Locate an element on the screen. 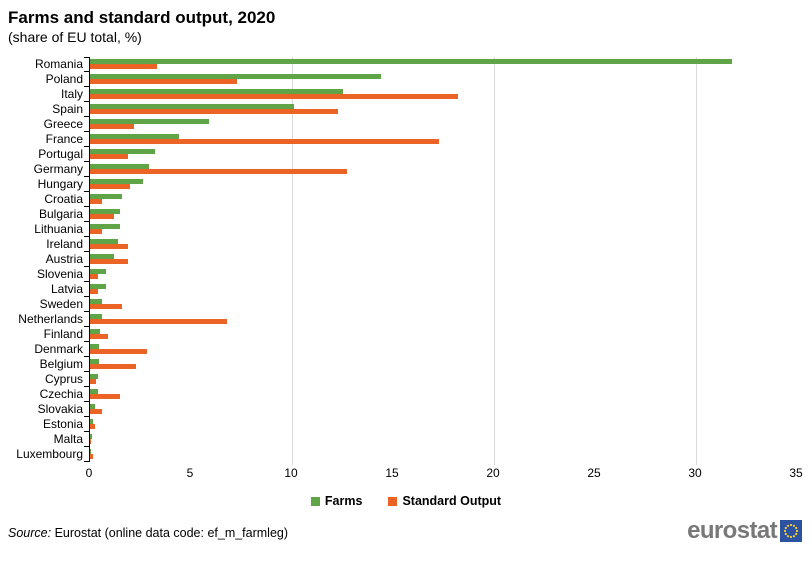 The image size is (812, 564). chart-row: Slovakia is located at coordinates (417, 409).